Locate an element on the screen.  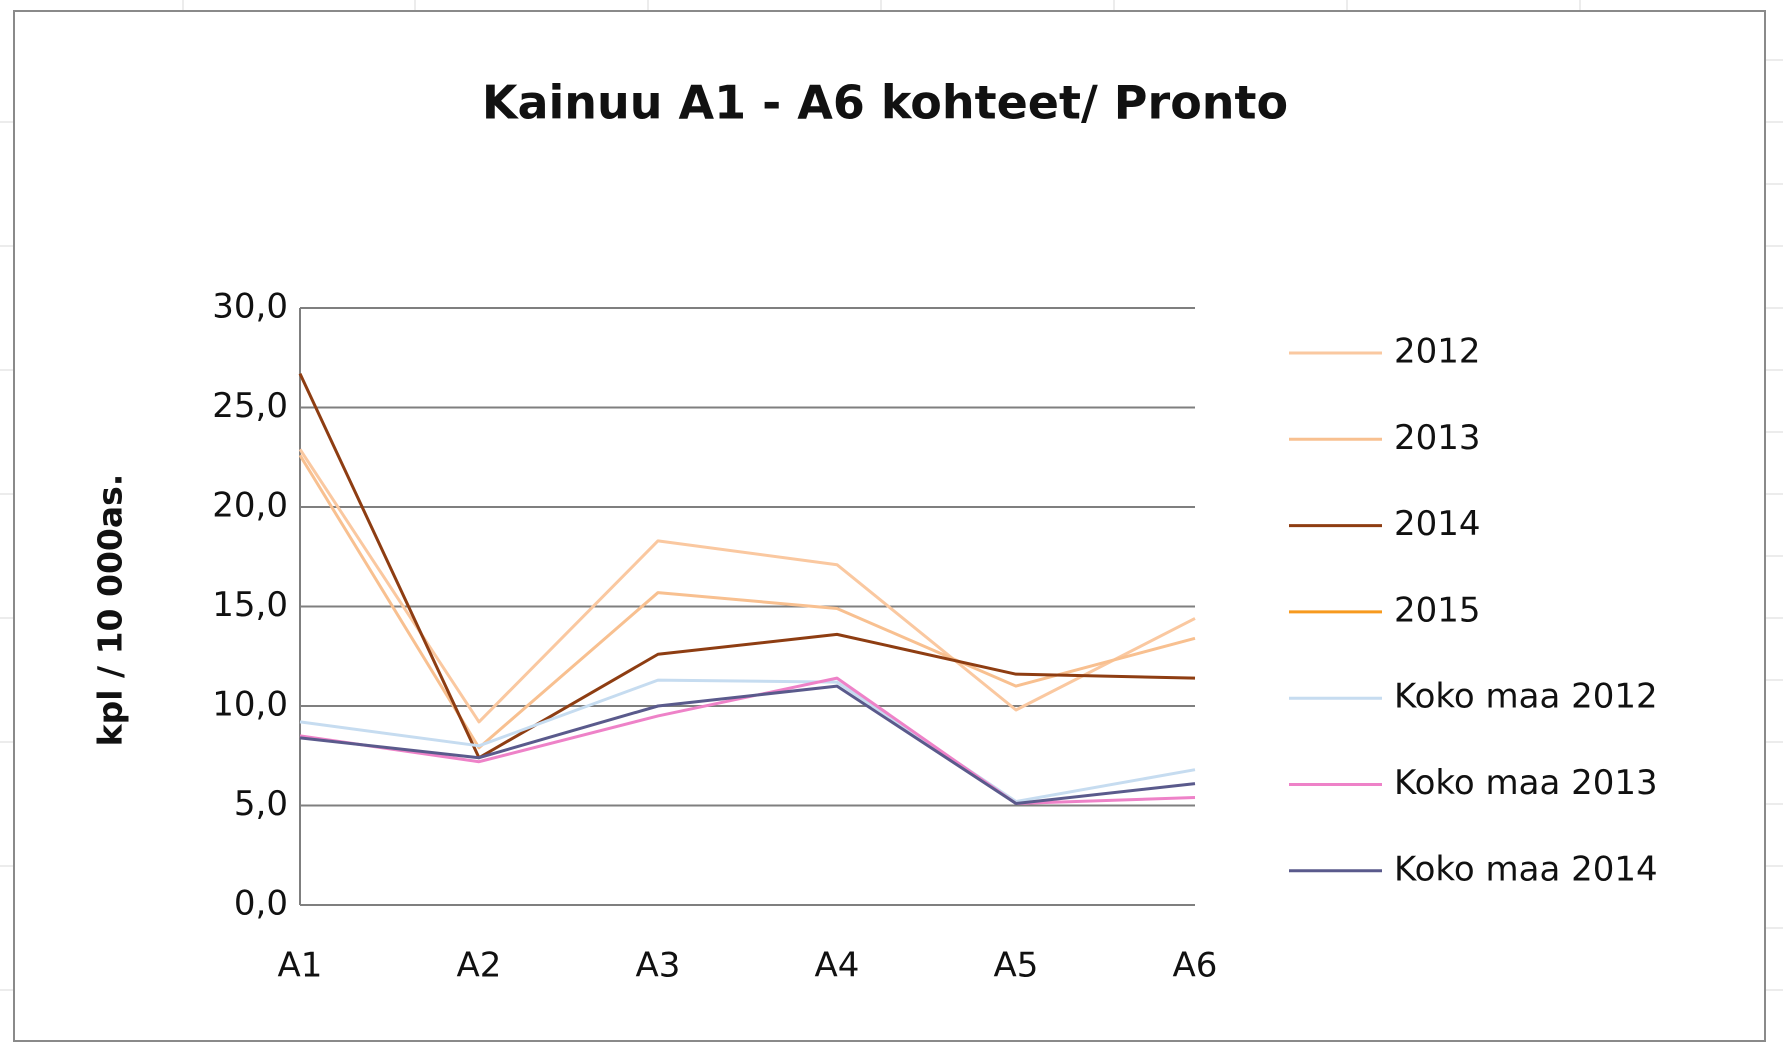
x-tick-label: A1 is located at coordinates (300, 966).